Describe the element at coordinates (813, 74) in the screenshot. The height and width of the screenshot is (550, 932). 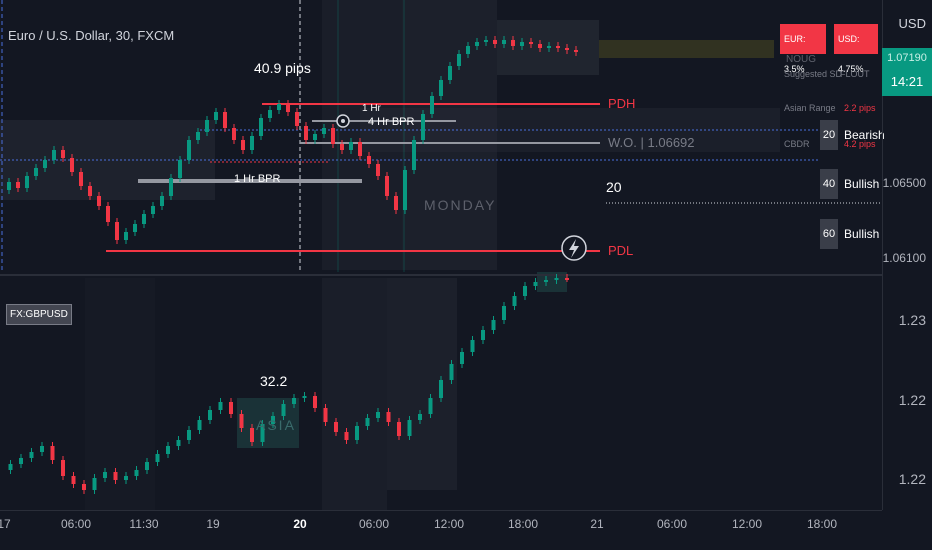
I see `suggested-sd-label: Suggested SD` at that location.